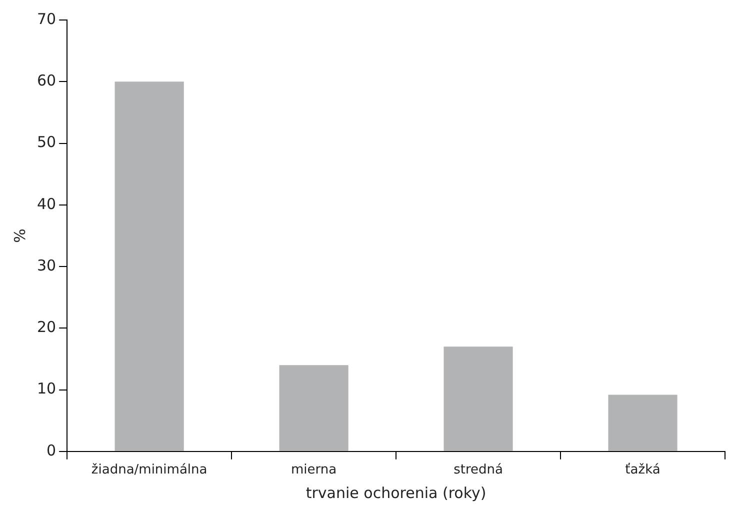 The image size is (753, 515). Describe the element at coordinates (51, 450) in the screenshot. I see `y-tick-label: 0` at that location.